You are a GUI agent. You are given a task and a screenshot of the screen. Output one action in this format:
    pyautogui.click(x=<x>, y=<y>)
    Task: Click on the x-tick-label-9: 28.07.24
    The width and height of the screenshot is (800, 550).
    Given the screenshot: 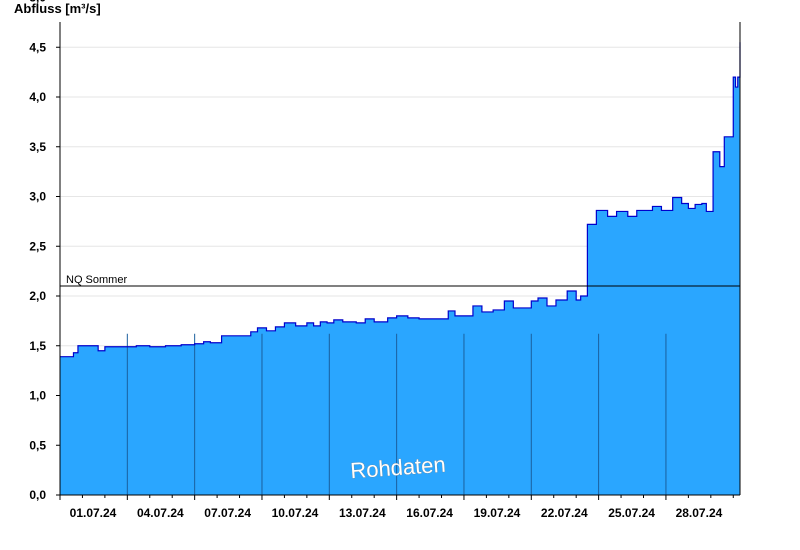 What is the action you would take?
    pyautogui.click(x=699, y=513)
    